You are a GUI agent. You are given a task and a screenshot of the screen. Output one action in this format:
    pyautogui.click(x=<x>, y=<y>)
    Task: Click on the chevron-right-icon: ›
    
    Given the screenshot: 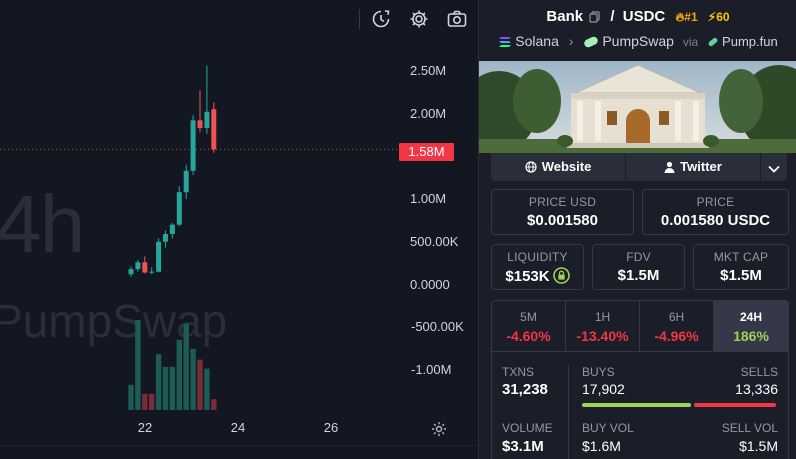 What is the action you would take?
    pyautogui.click(x=571, y=41)
    